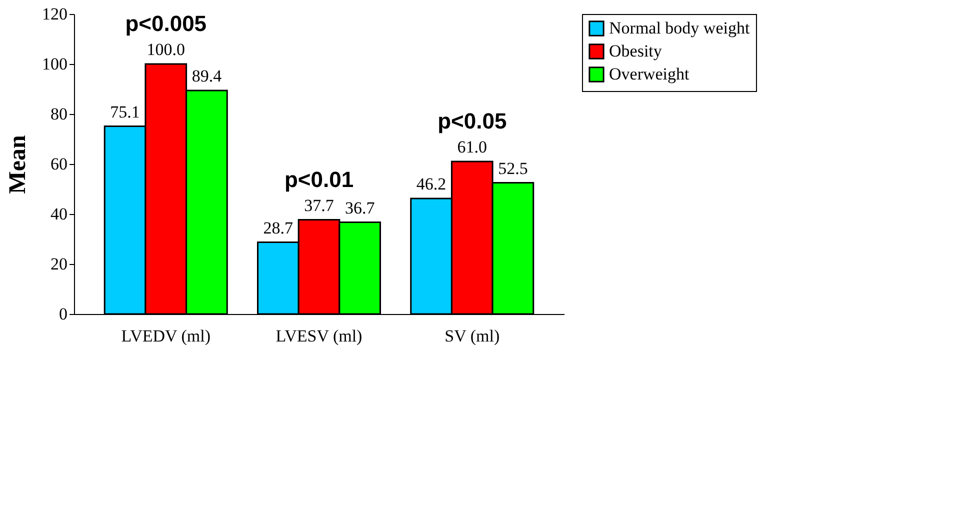 The height and width of the screenshot is (528, 972). What do you see at coordinates (319, 205) in the screenshot?
I see `data-label: 37.7` at bounding box center [319, 205].